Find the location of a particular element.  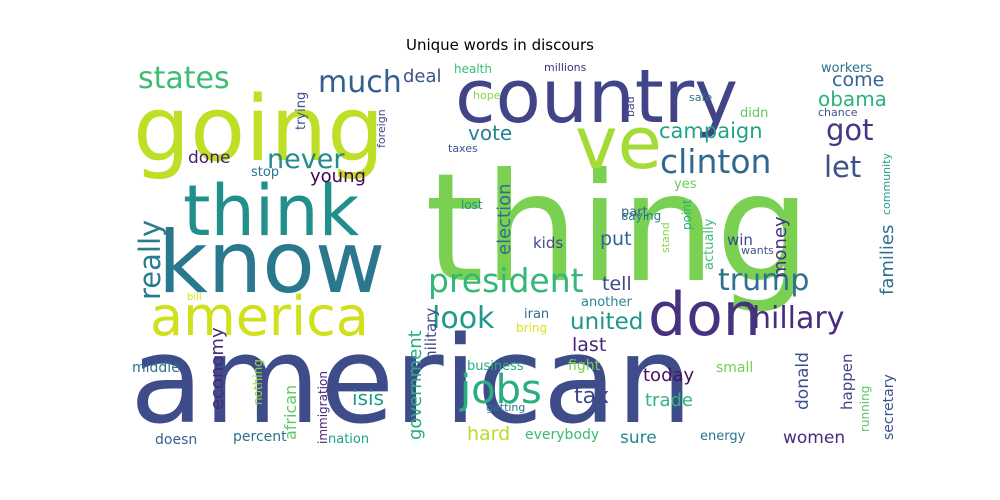

word-clinton: clinton is located at coordinates (715, 161).